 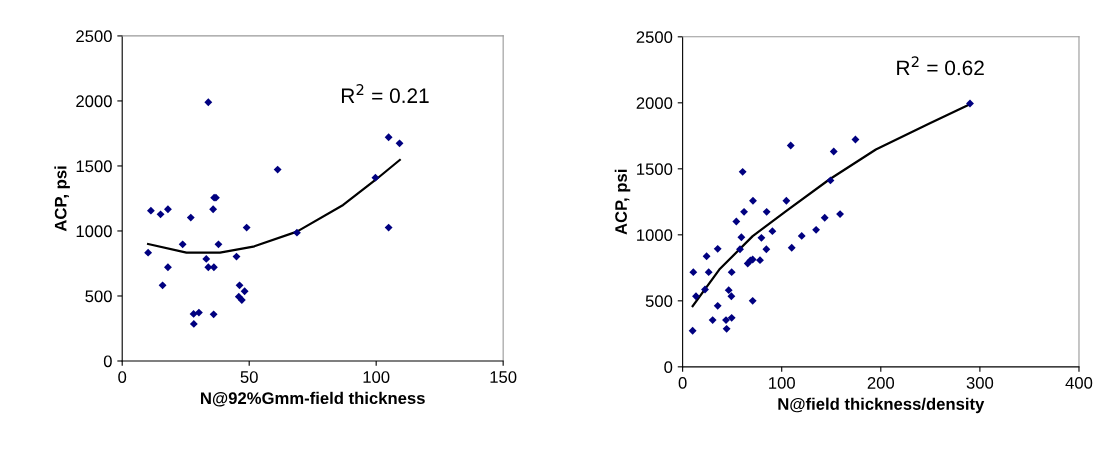 What do you see at coordinates (1079, 383) in the screenshot?
I see `x-tick-label: 400` at bounding box center [1079, 383].